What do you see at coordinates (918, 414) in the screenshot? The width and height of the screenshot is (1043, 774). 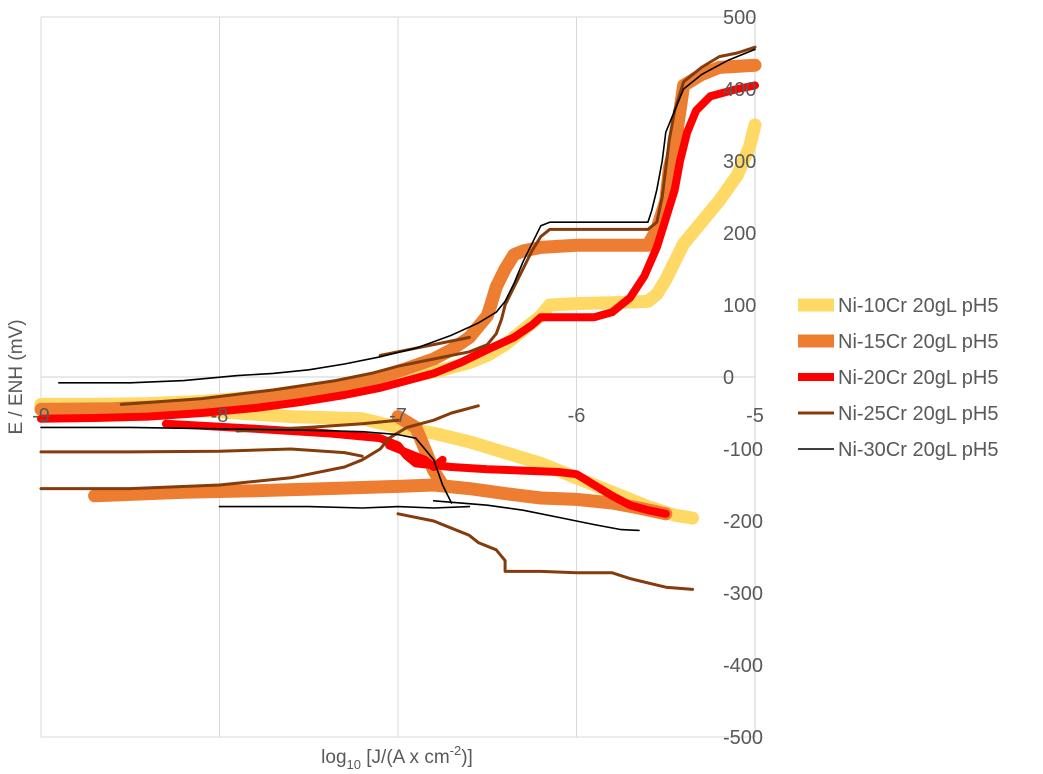 I see `legend-label-4: Ni-25Cr 20gL pH5` at bounding box center [918, 414].